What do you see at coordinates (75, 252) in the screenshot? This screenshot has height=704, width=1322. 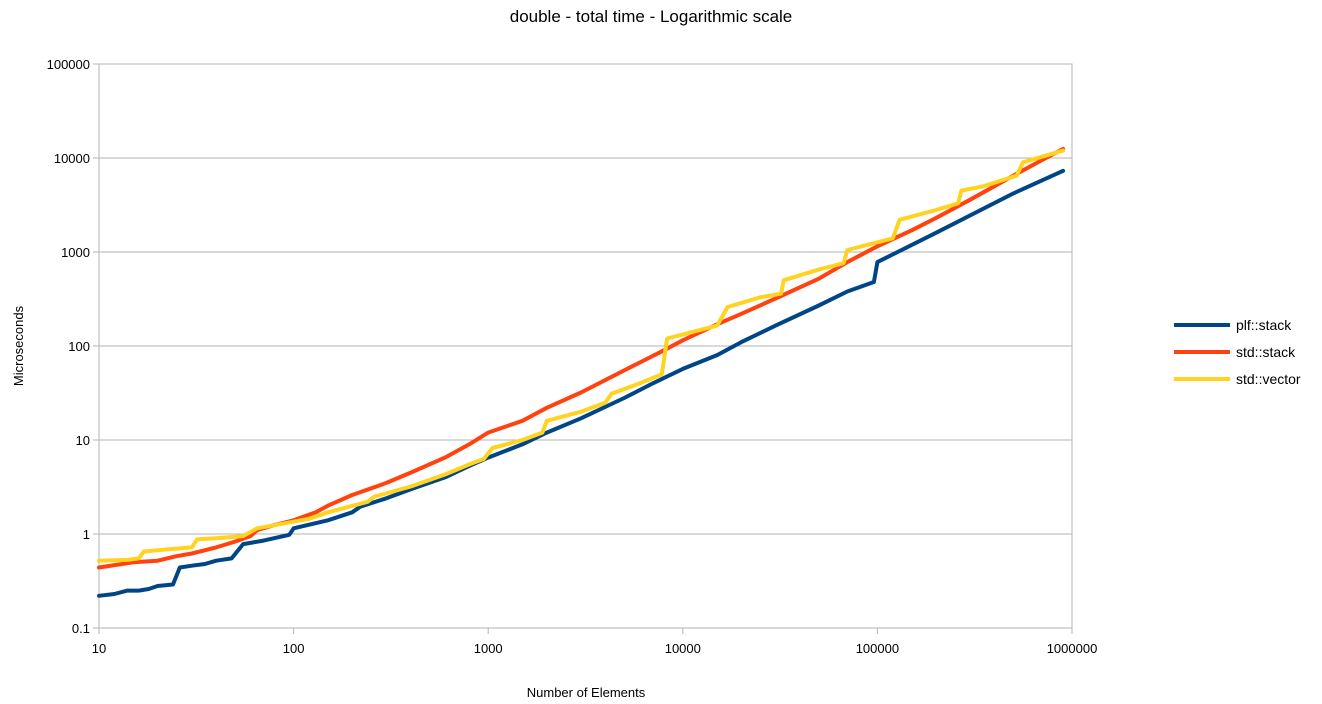 I see `y-tick-label-4: 1000` at bounding box center [75, 252].